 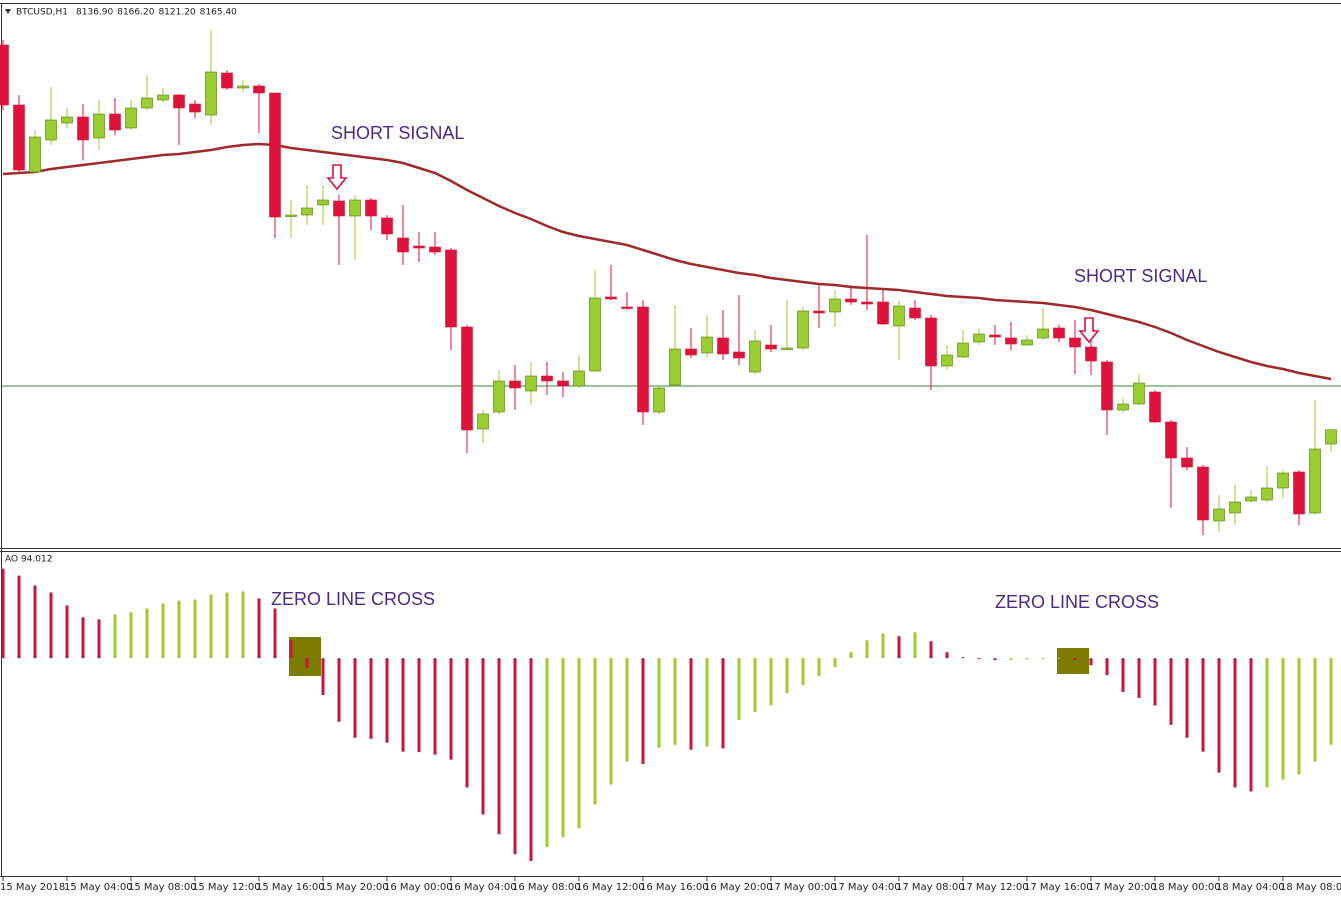 I want to click on zero-cross-box, so click(x=1073, y=661).